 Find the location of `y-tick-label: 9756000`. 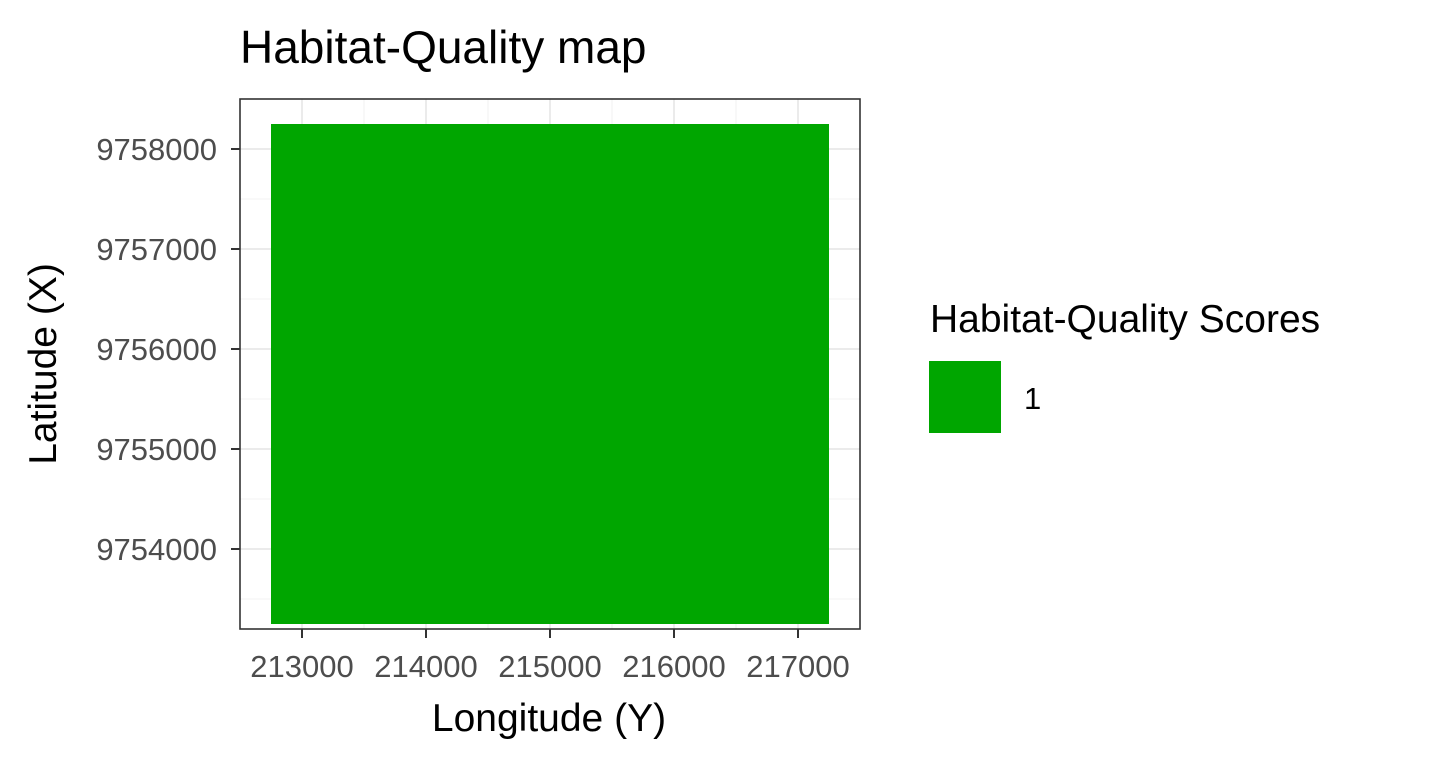

y-tick-label: 9756000 is located at coordinates (156, 349).